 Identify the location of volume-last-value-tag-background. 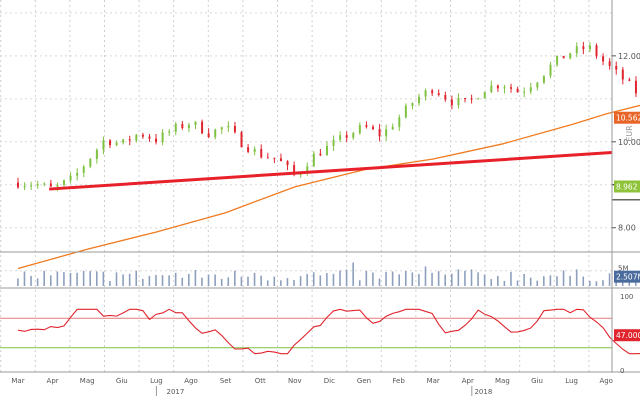
(627, 276).